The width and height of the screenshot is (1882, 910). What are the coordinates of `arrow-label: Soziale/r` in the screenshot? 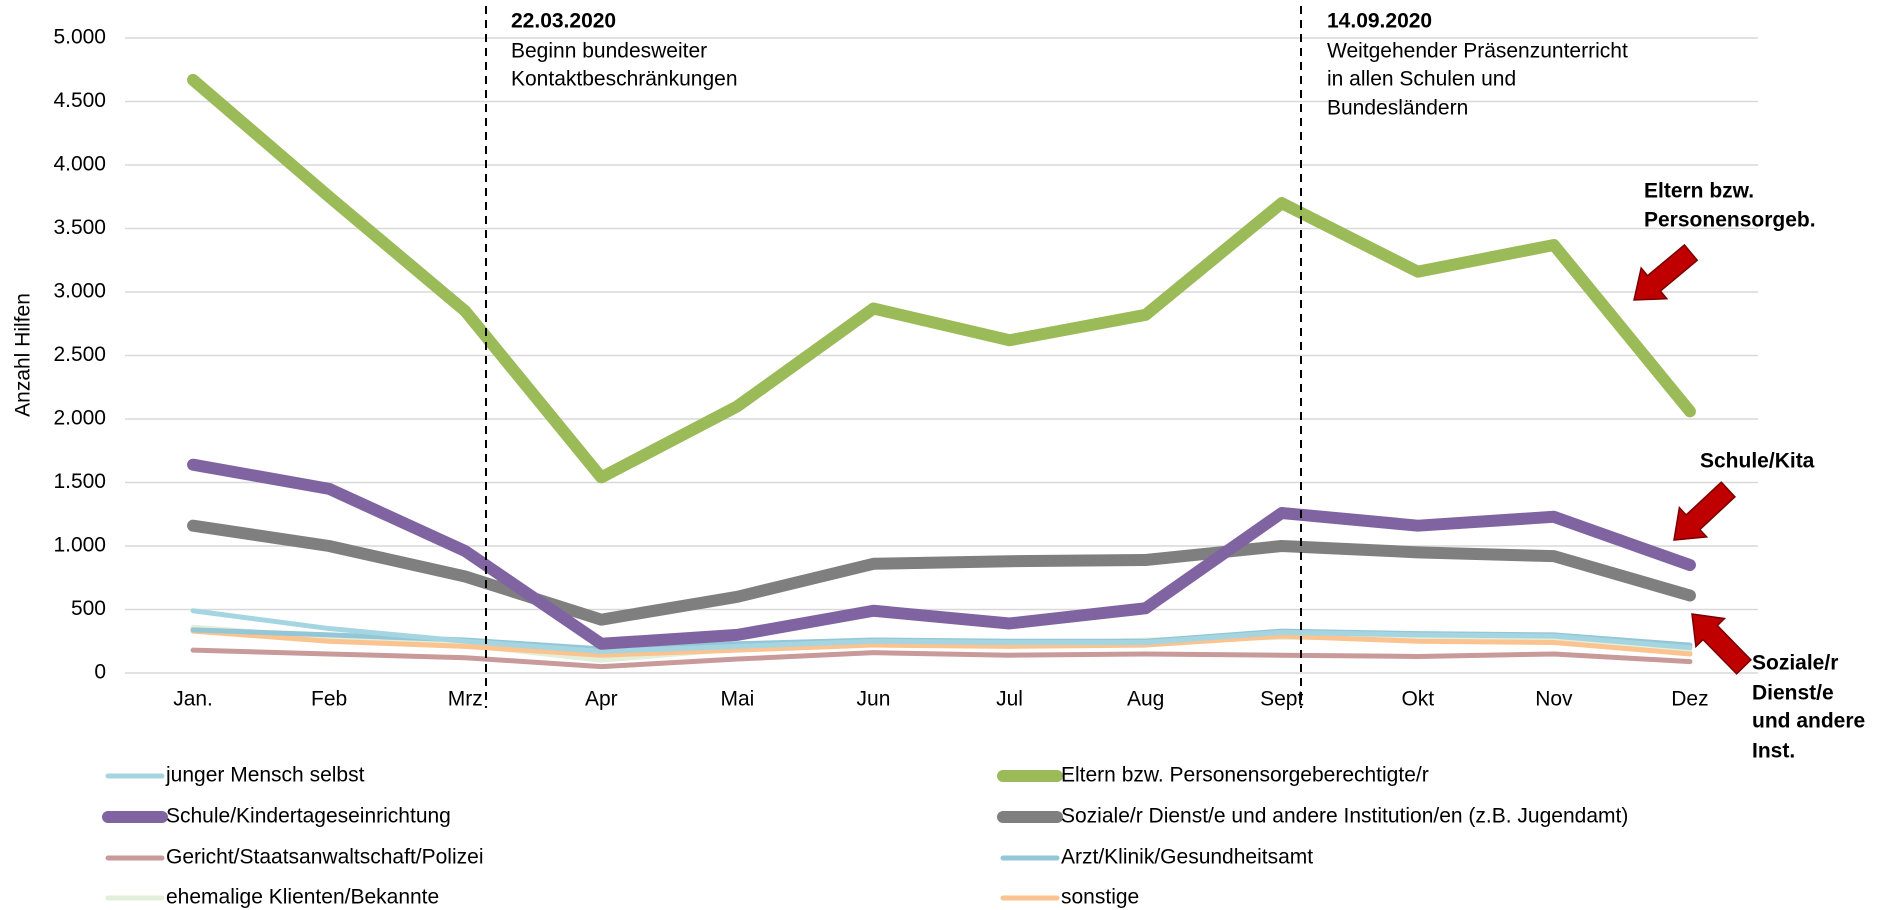 It's located at (1795, 663).